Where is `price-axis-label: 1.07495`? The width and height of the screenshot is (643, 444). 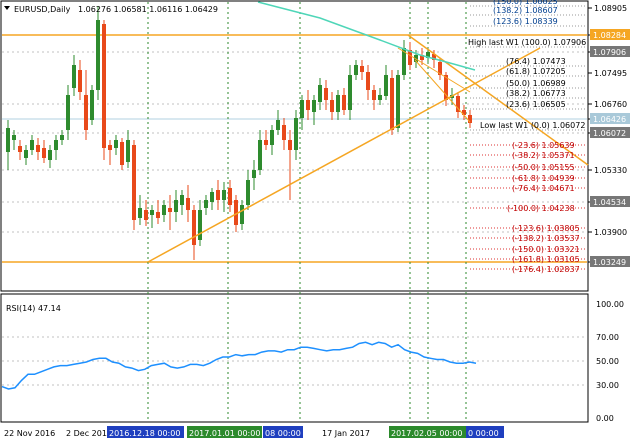 price-axis-label: 1.07495 is located at coordinates (610, 73).